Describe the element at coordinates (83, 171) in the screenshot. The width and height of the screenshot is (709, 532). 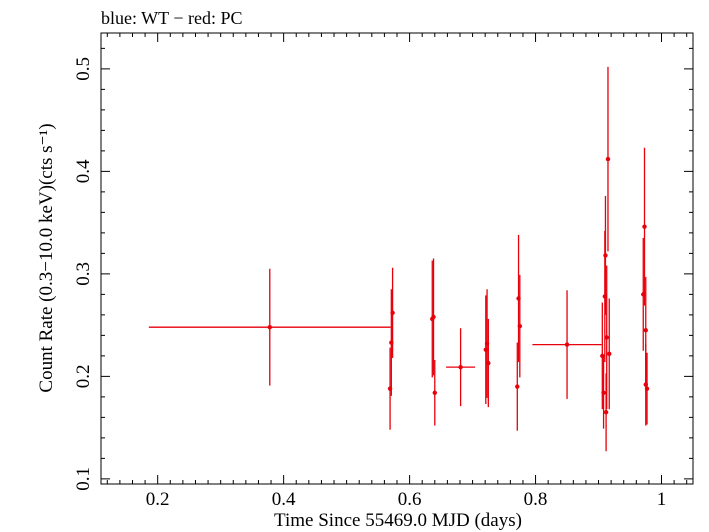
I see `y-tick-label: 0.4` at that location.